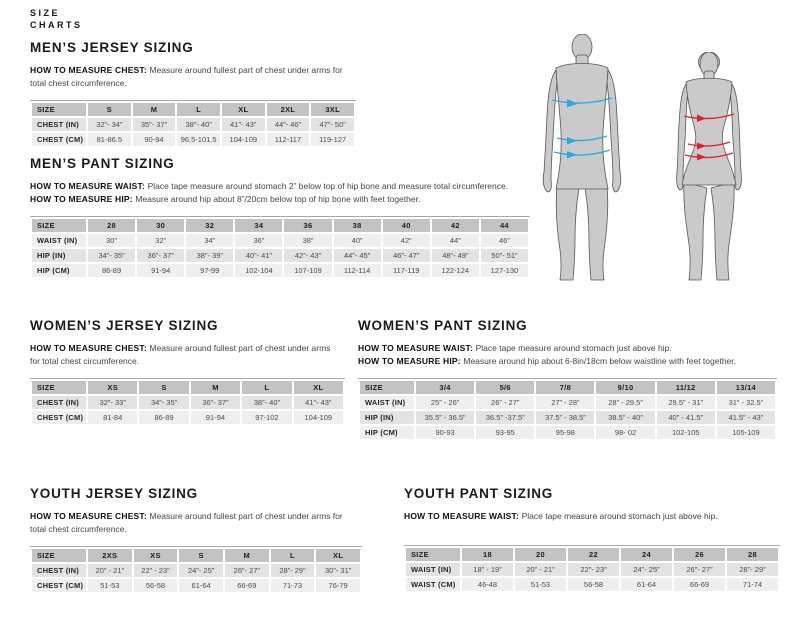  What do you see at coordinates (540, 585) in the screenshot?
I see `table-cell: 51-53` at bounding box center [540, 585].